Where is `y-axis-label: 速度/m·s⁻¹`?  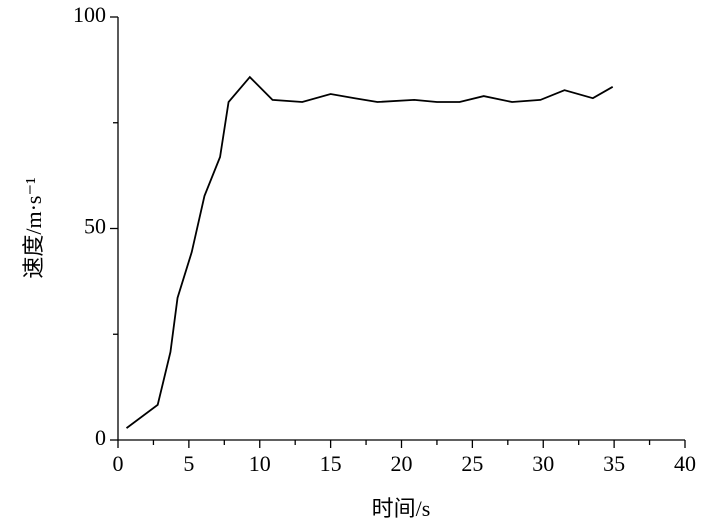 y-axis-label: 速度/m·s⁻¹ is located at coordinates (33, 227).